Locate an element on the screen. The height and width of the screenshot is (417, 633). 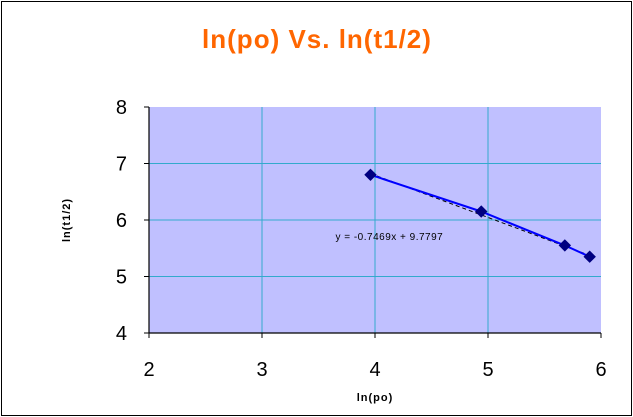
y-tick-label: 8 is located at coordinates (121, 108).